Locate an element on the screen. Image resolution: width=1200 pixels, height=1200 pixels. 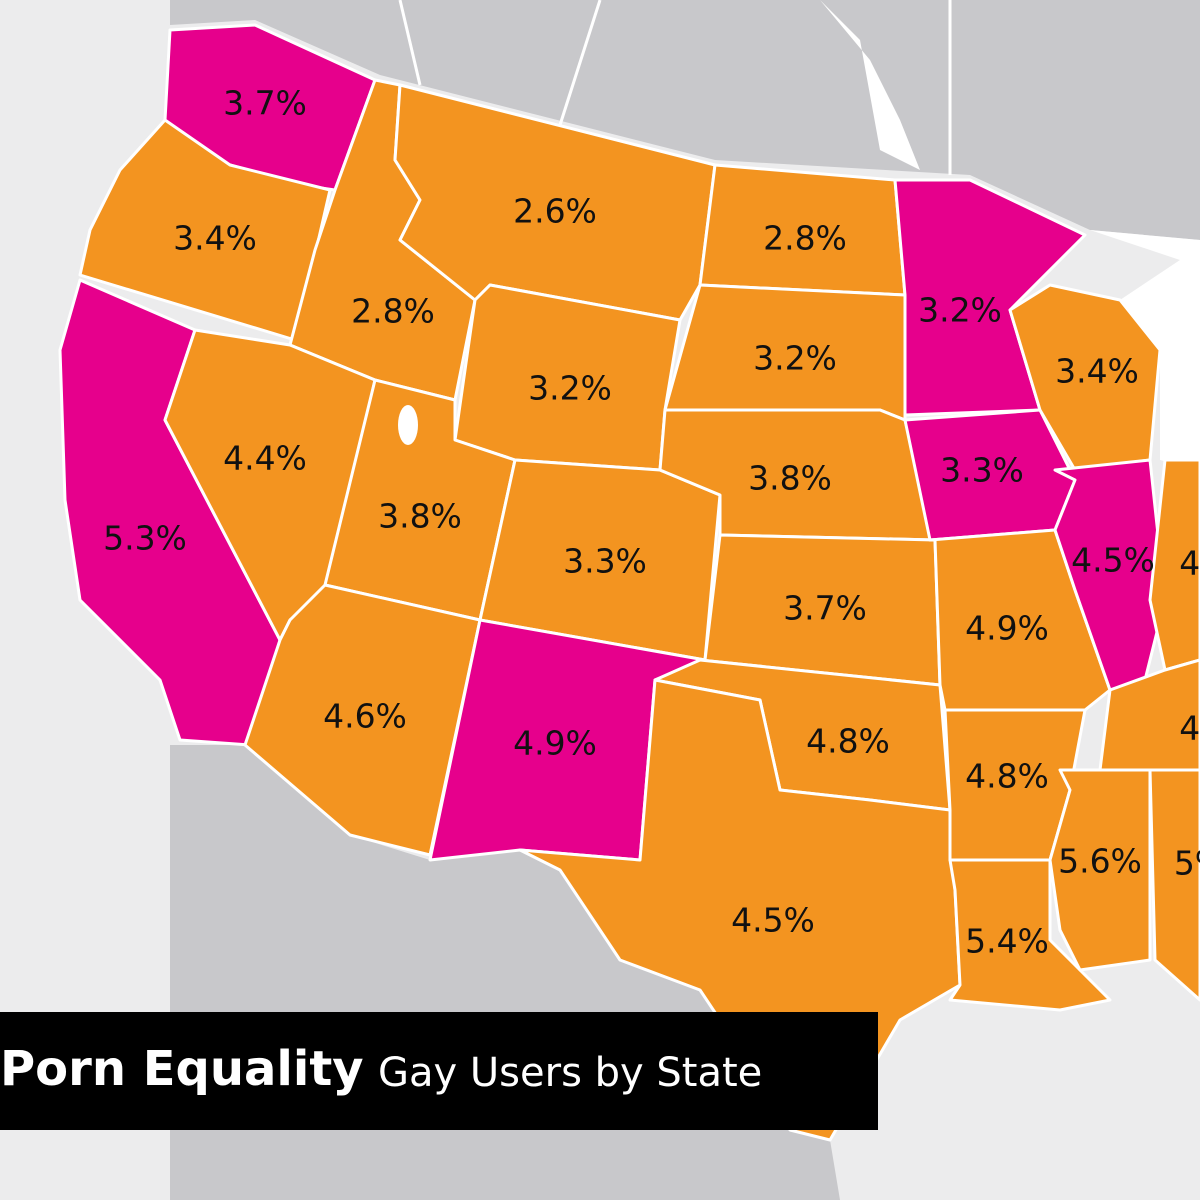
title-bar is located at coordinates (439, 1071).